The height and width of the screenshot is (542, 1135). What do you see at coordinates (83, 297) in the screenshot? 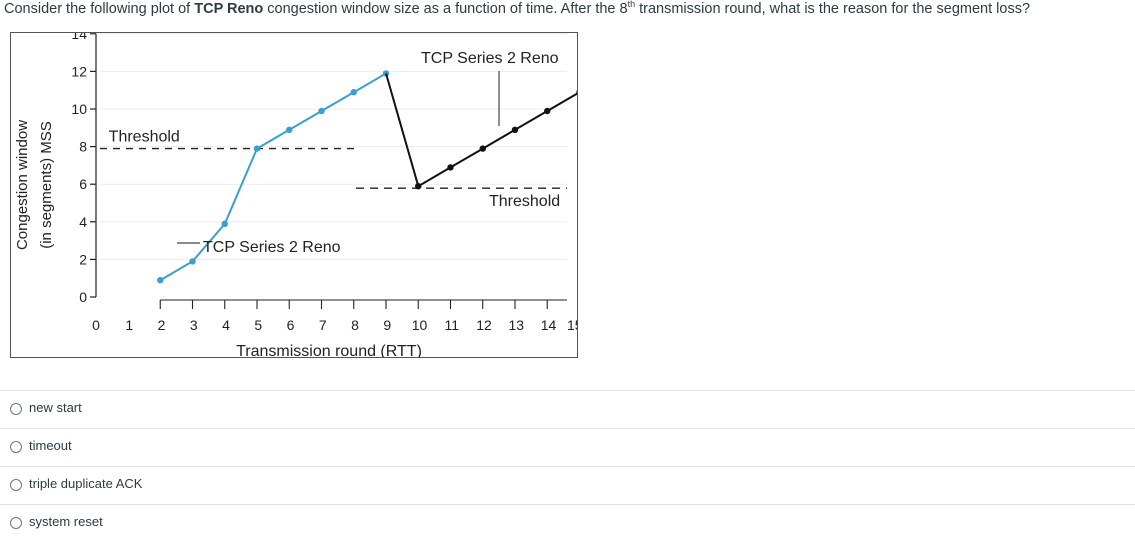
I see `y-tick-label: 0` at bounding box center [83, 297].